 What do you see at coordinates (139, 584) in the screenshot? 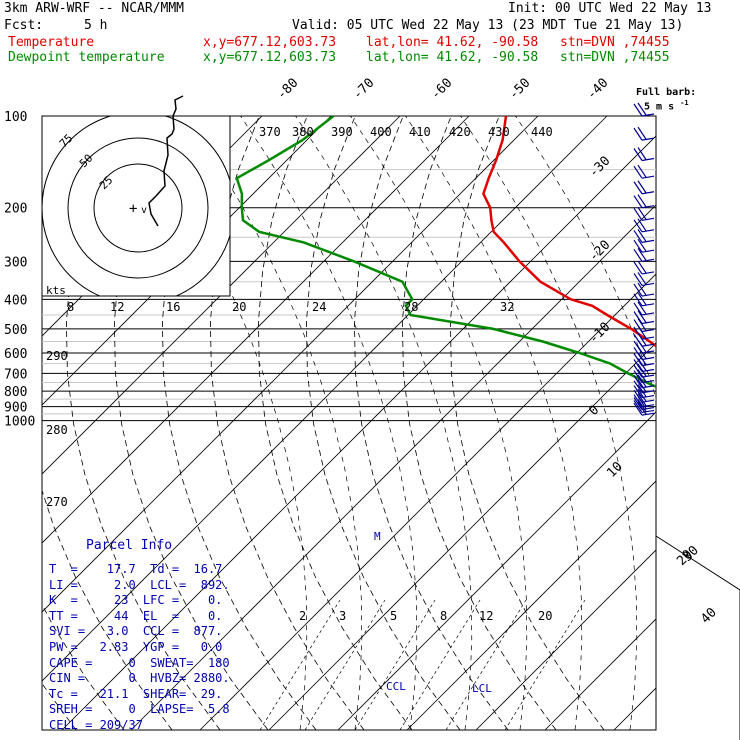
I see `parcel-info-row: LI = 2.0 LCL = 892.` at bounding box center [139, 584].